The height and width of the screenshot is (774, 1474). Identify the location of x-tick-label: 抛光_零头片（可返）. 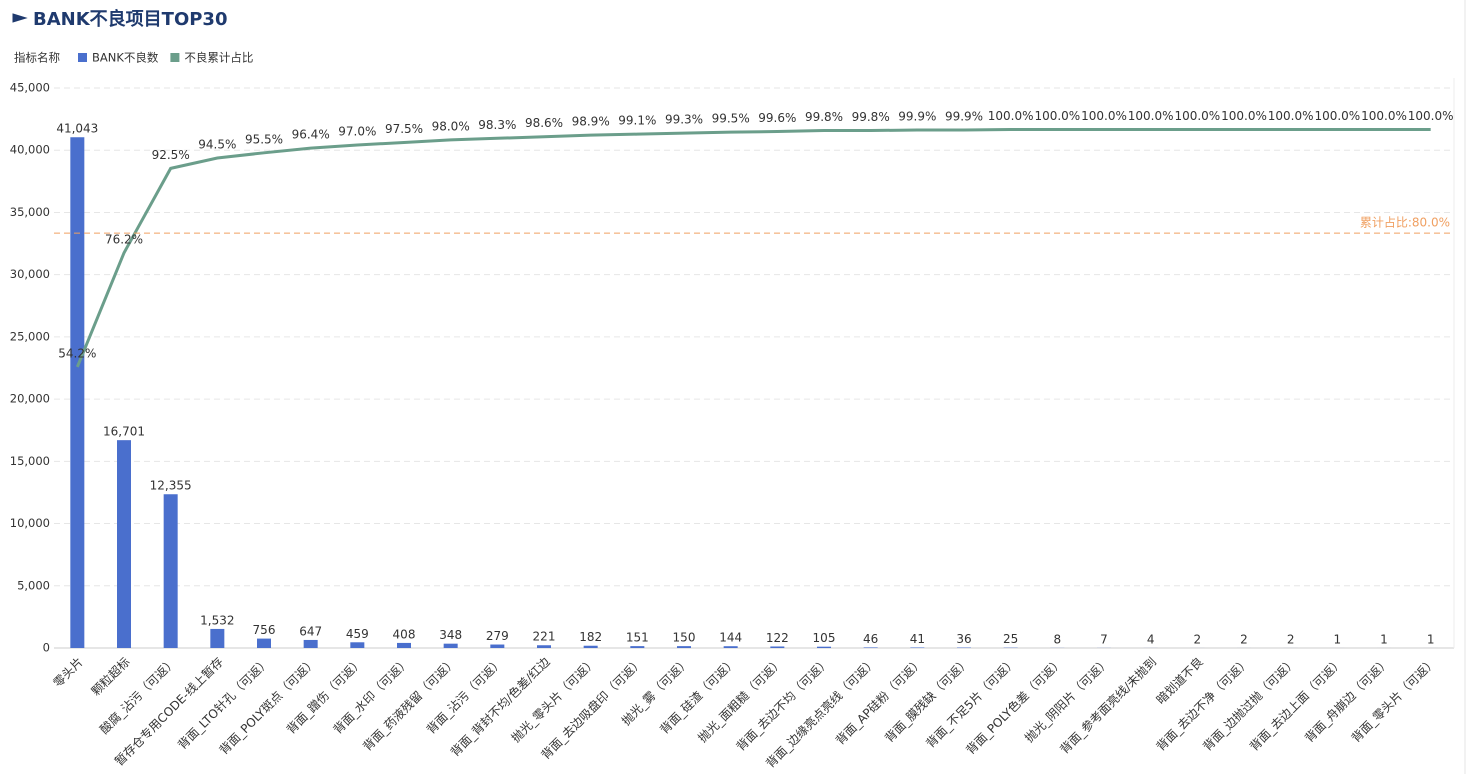
(553, 699).